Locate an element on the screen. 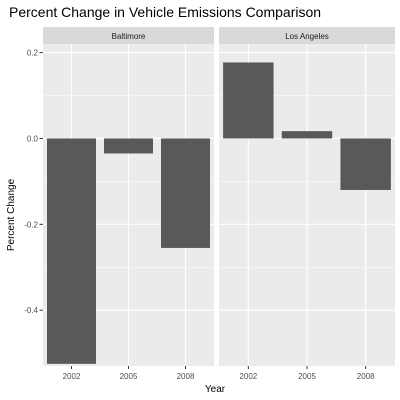 The width and height of the screenshot is (400, 400). y-tick-label: -0.2 is located at coordinates (31, 224).